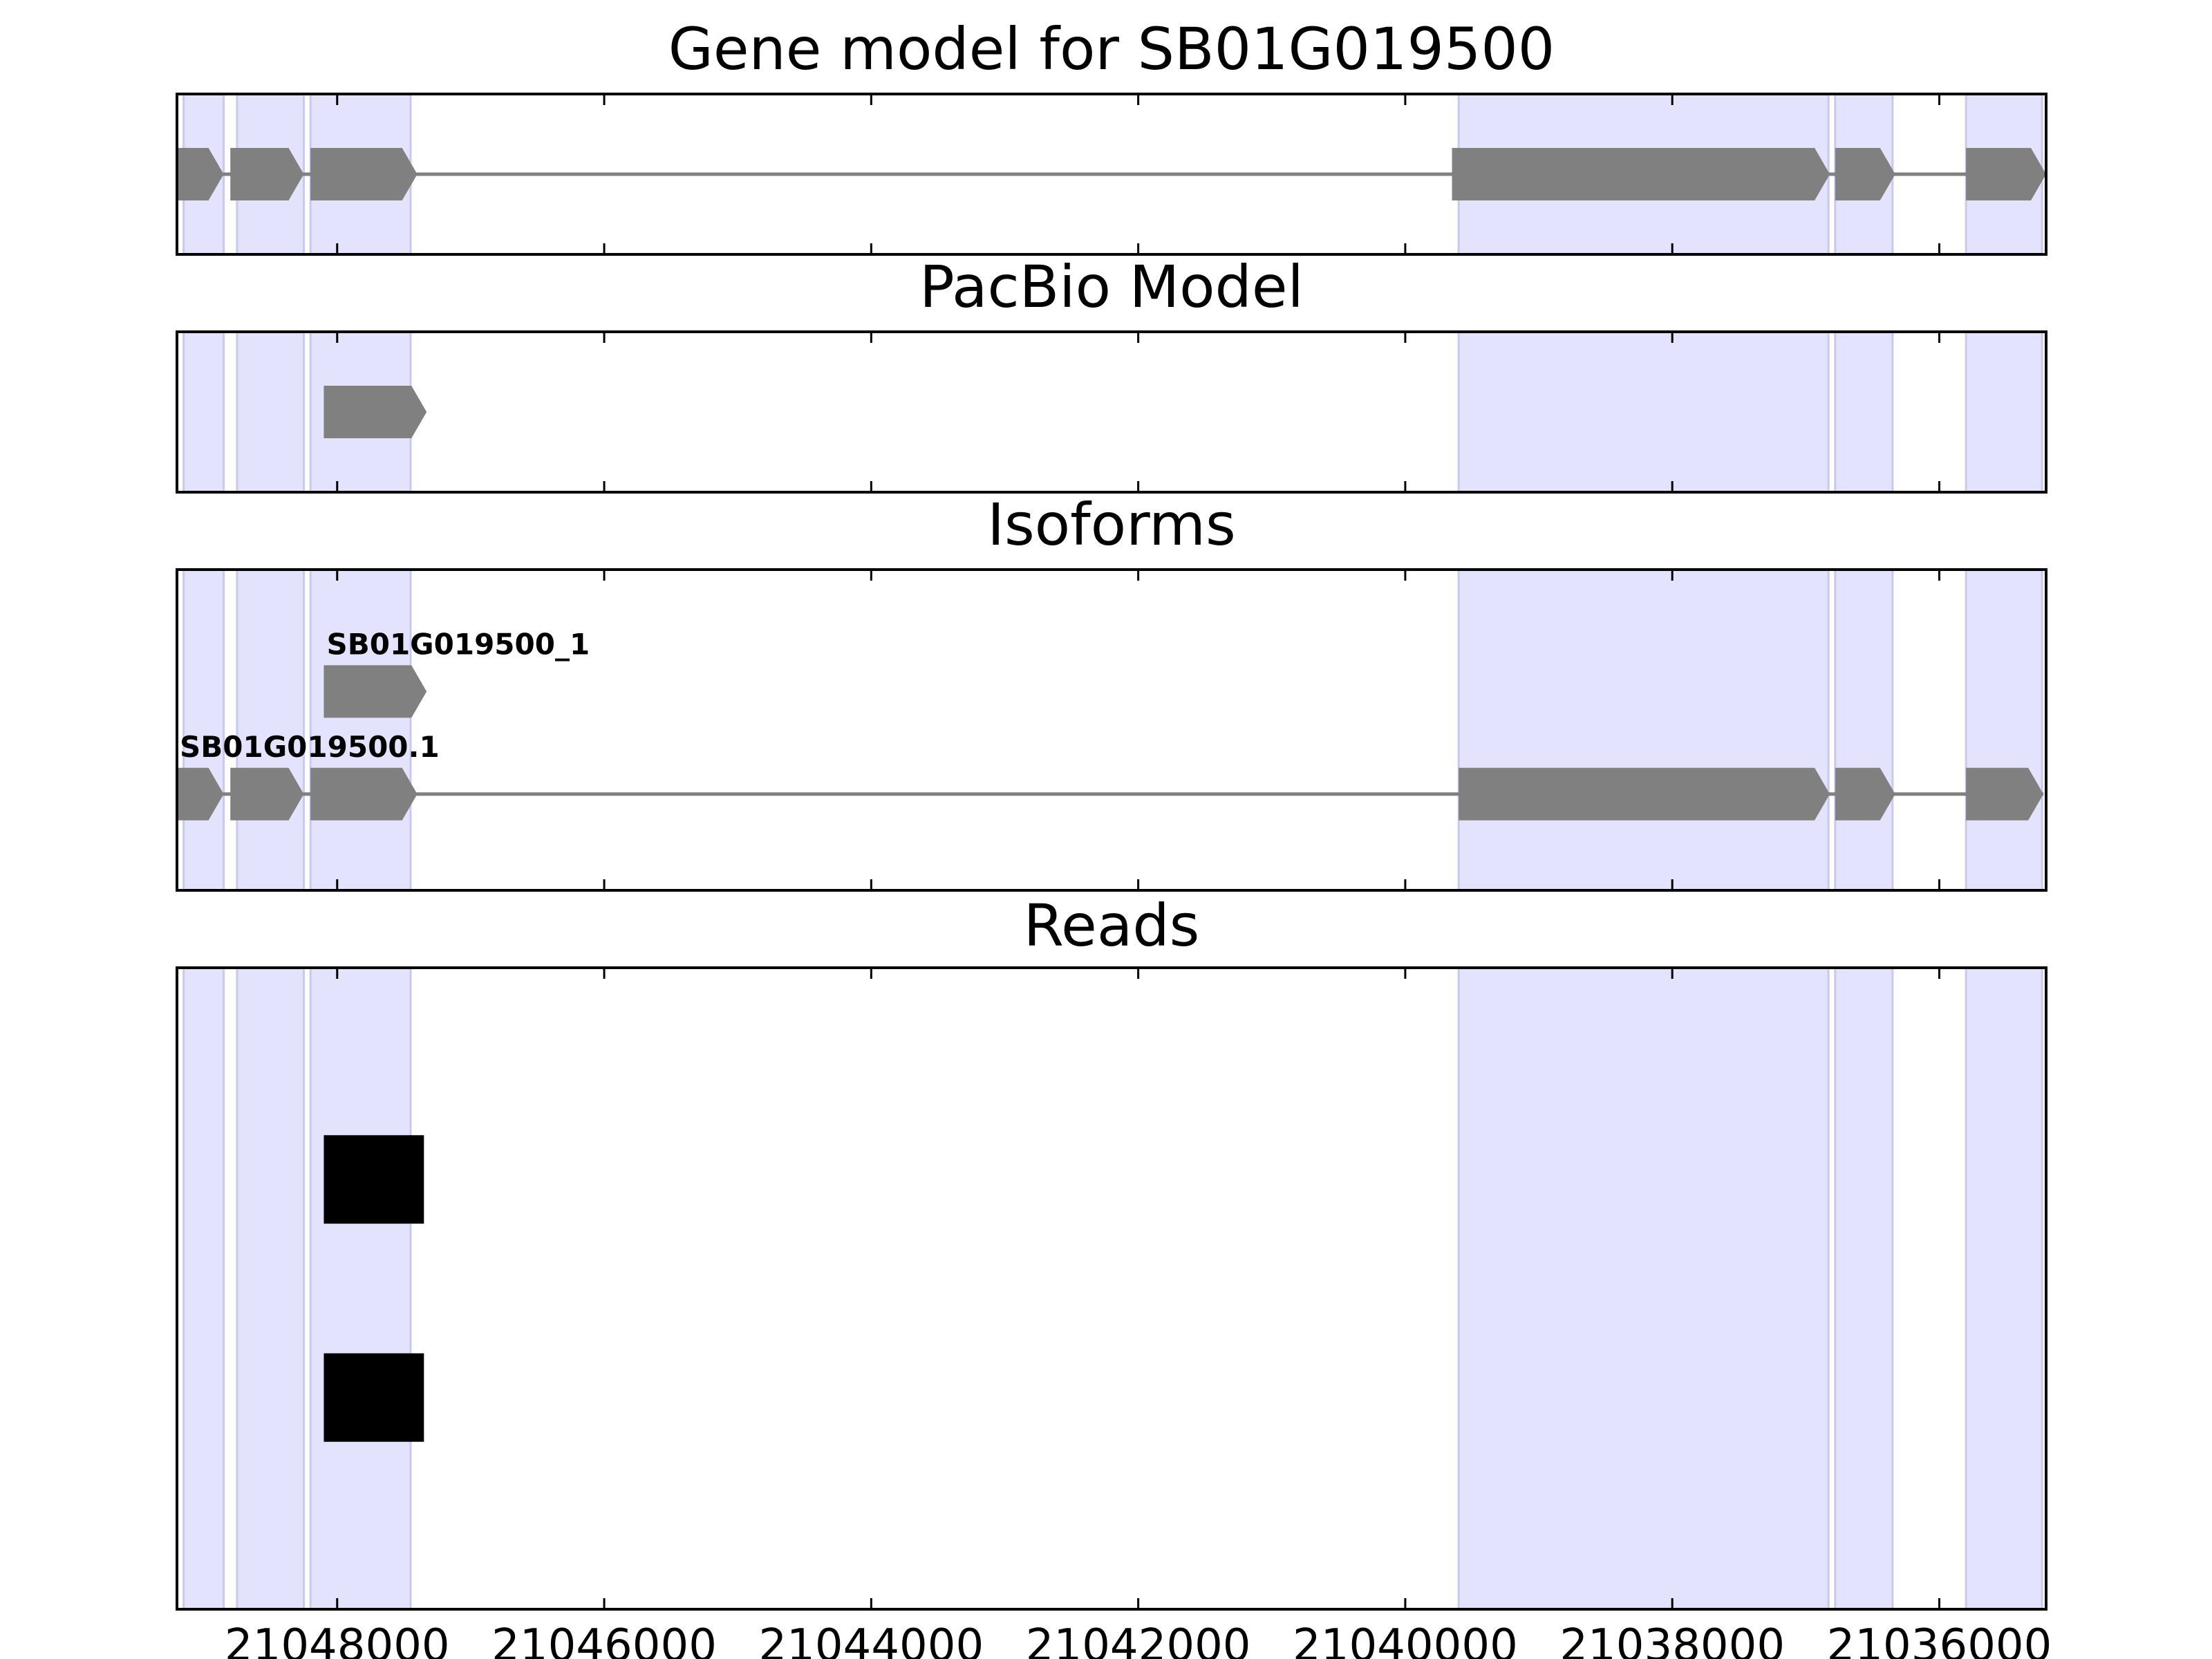  I want to click on x-tick-label: 21042000, so click(1138, 1639).